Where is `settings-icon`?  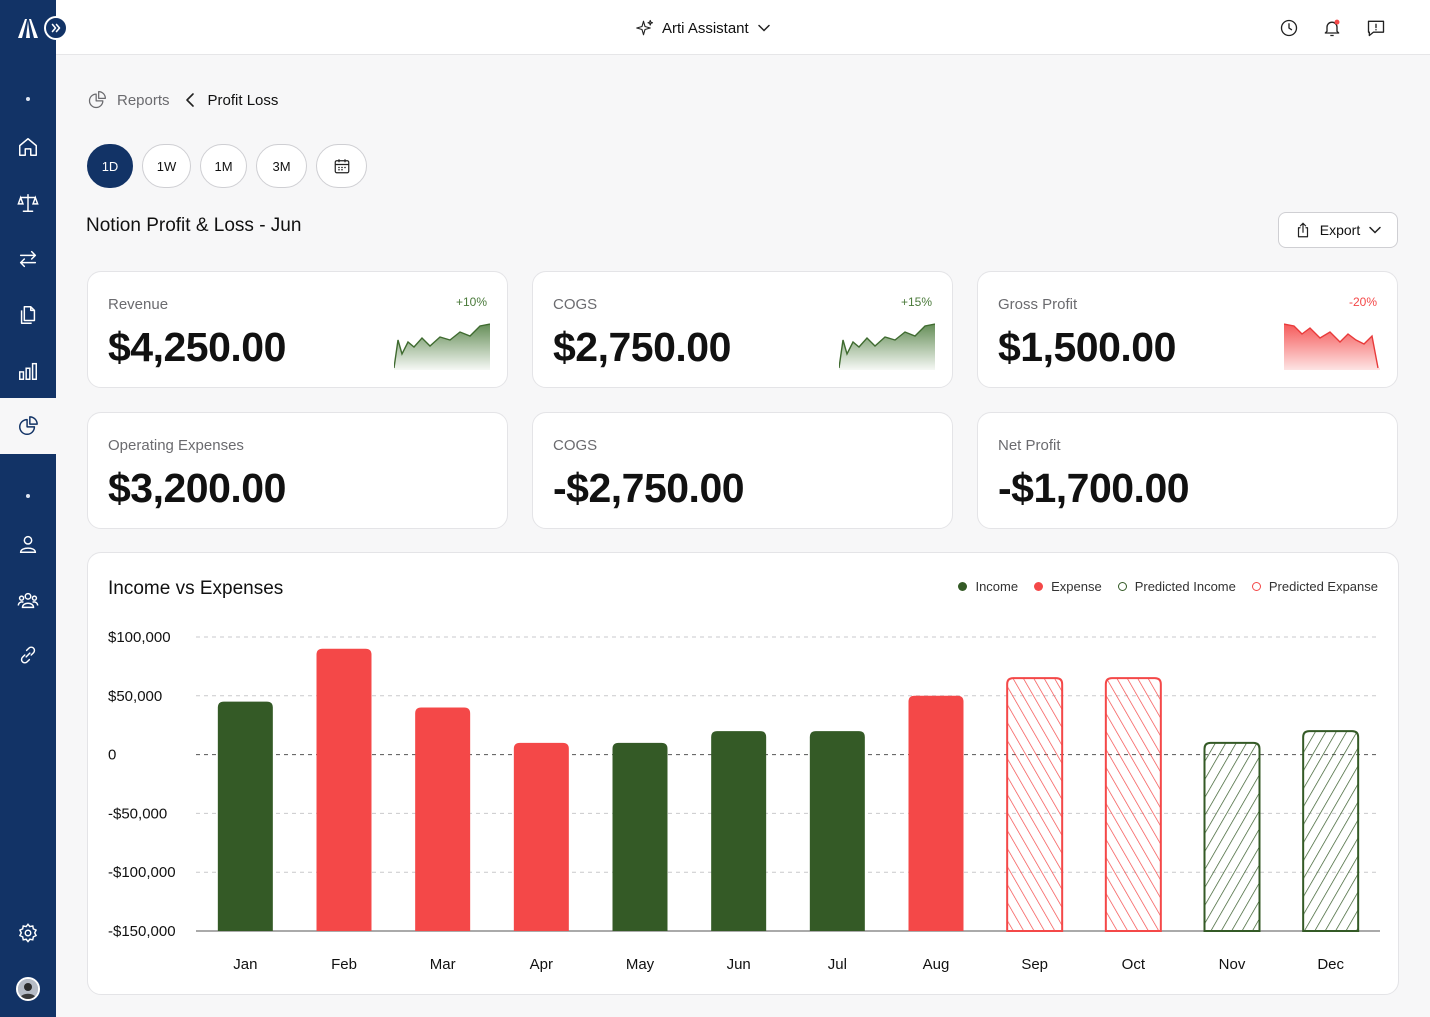 settings-icon is located at coordinates (28, 933).